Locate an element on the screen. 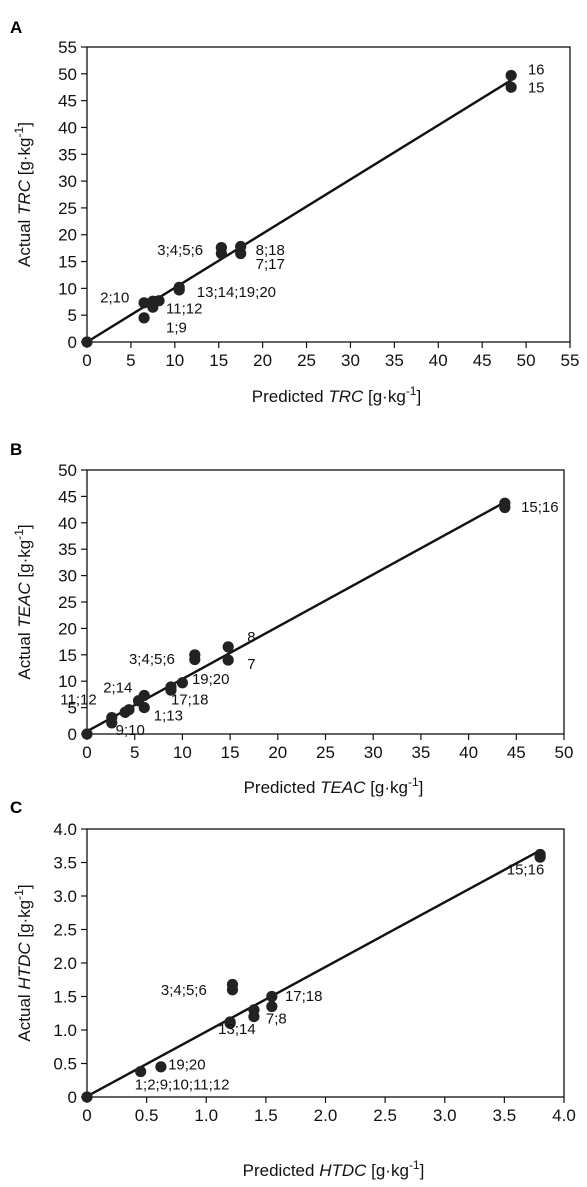  point-annotation: 9;10 is located at coordinates (130, 730).